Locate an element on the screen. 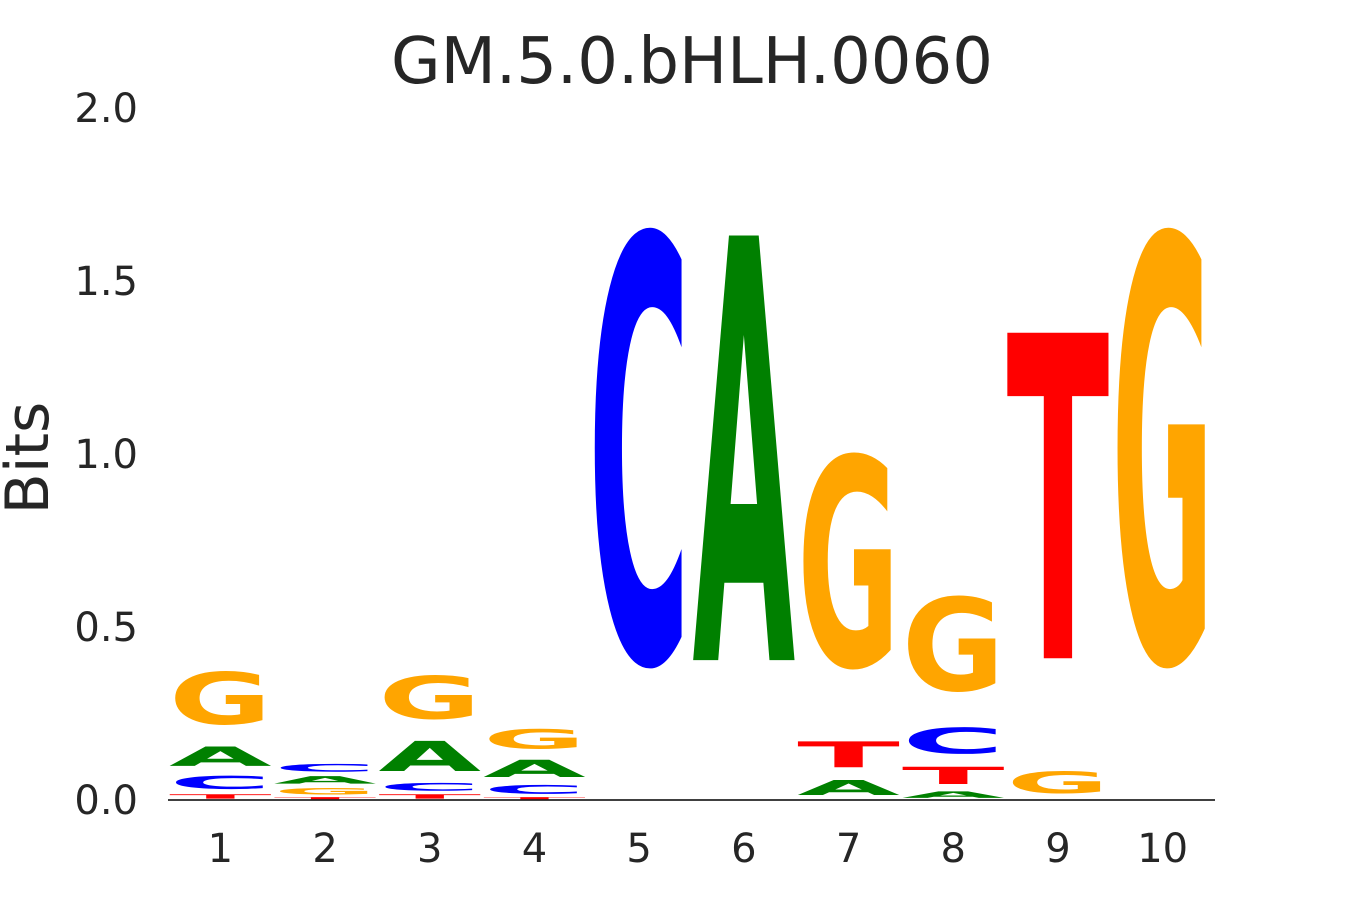 This screenshot has width=1350, height=900. y-tick-label: 0.5 is located at coordinates (106, 628).